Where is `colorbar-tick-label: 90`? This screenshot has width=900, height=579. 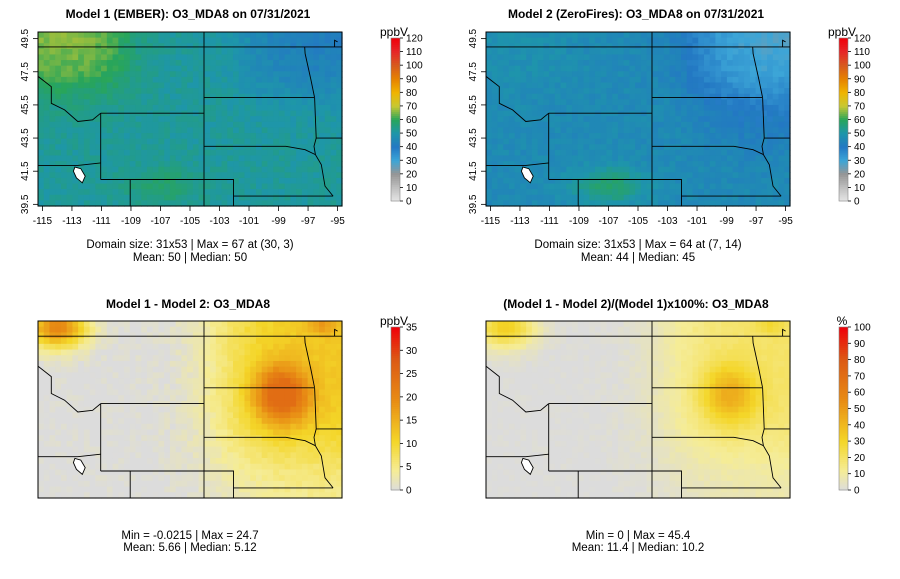 colorbar-tick-label: 90 is located at coordinates (860, 79).